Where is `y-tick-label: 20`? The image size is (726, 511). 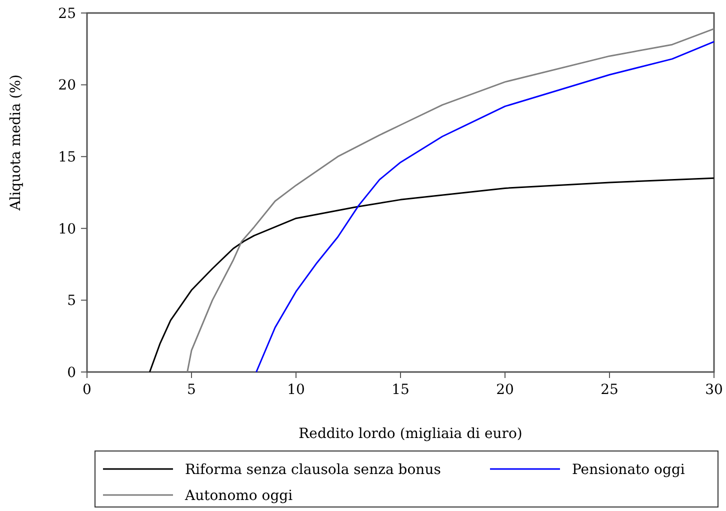
y-tick-label: 20 is located at coordinates (67, 86).